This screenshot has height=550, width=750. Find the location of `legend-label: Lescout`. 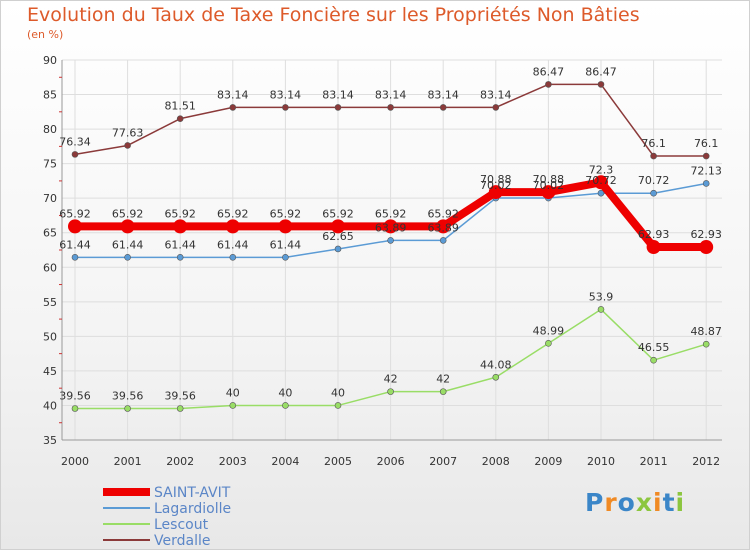

legend-label: Lescout is located at coordinates (181, 525).